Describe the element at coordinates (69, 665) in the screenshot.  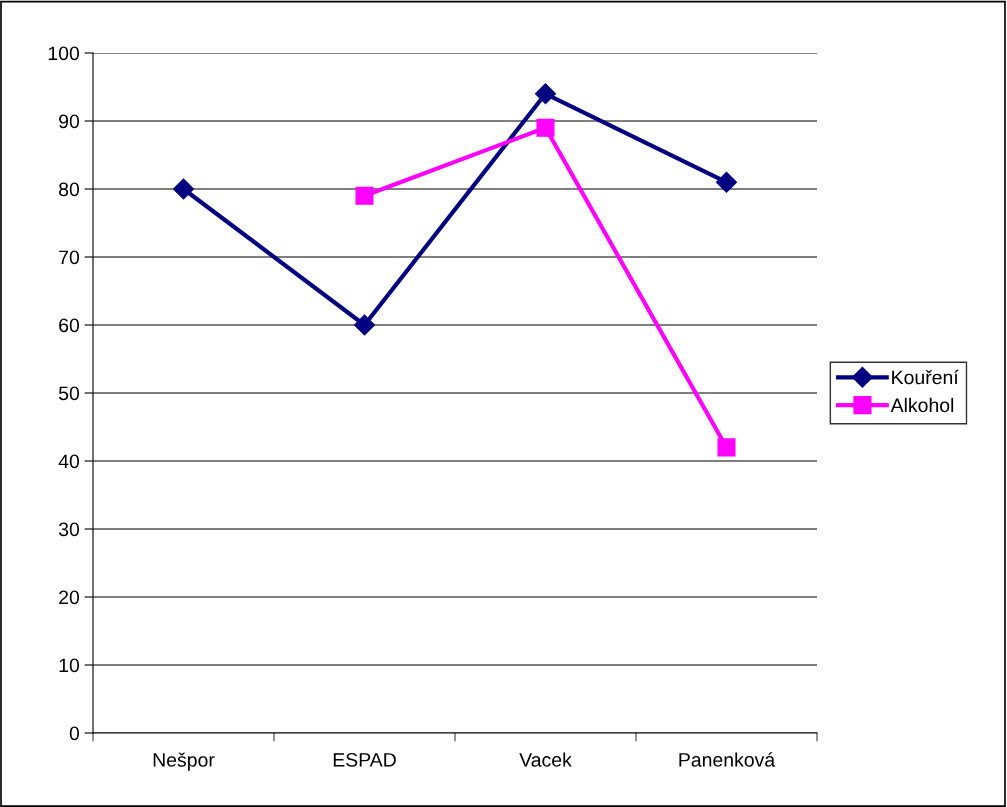
I see `y-tick-label: 10` at that location.